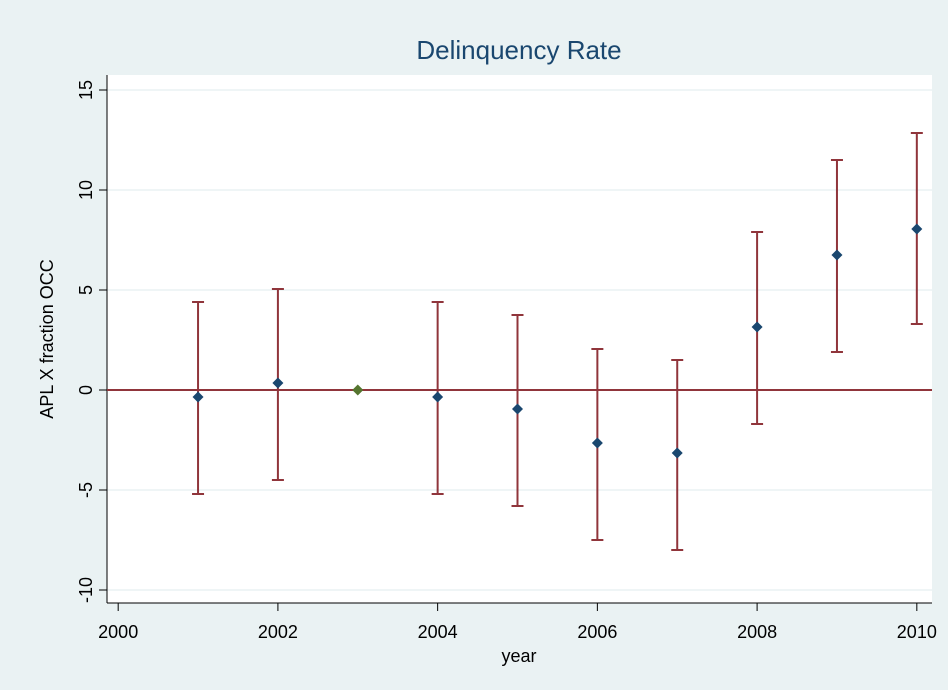 The width and height of the screenshot is (948, 690). Describe the element at coordinates (86, 290) in the screenshot. I see `y-tick-label: 5` at that location.